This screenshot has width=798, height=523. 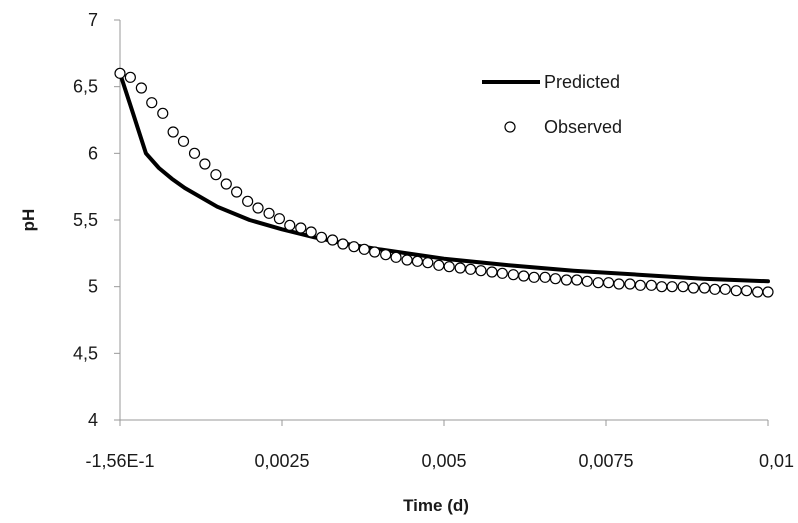 What do you see at coordinates (85, 220) in the screenshot?
I see `y-tick-label: 5,5` at bounding box center [85, 220].